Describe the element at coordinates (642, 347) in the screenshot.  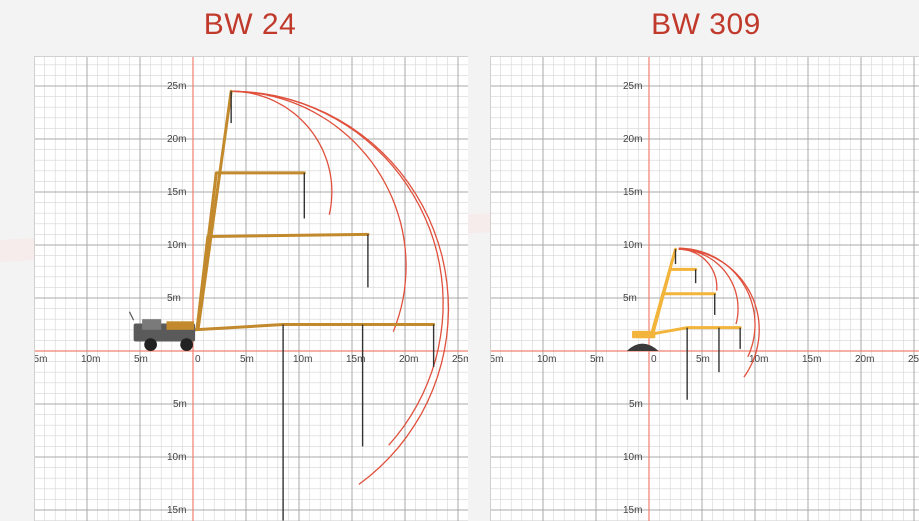
I see `bw309-track-base` at that location.